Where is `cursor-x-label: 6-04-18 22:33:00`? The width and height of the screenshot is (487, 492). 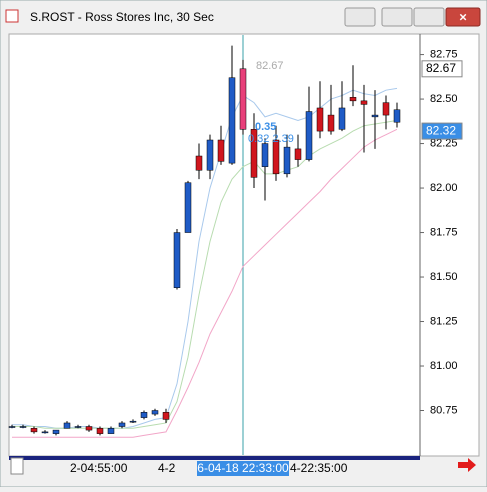 cursor-x-label: 6-04-18 22:33:00 is located at coordinates (243, 468).